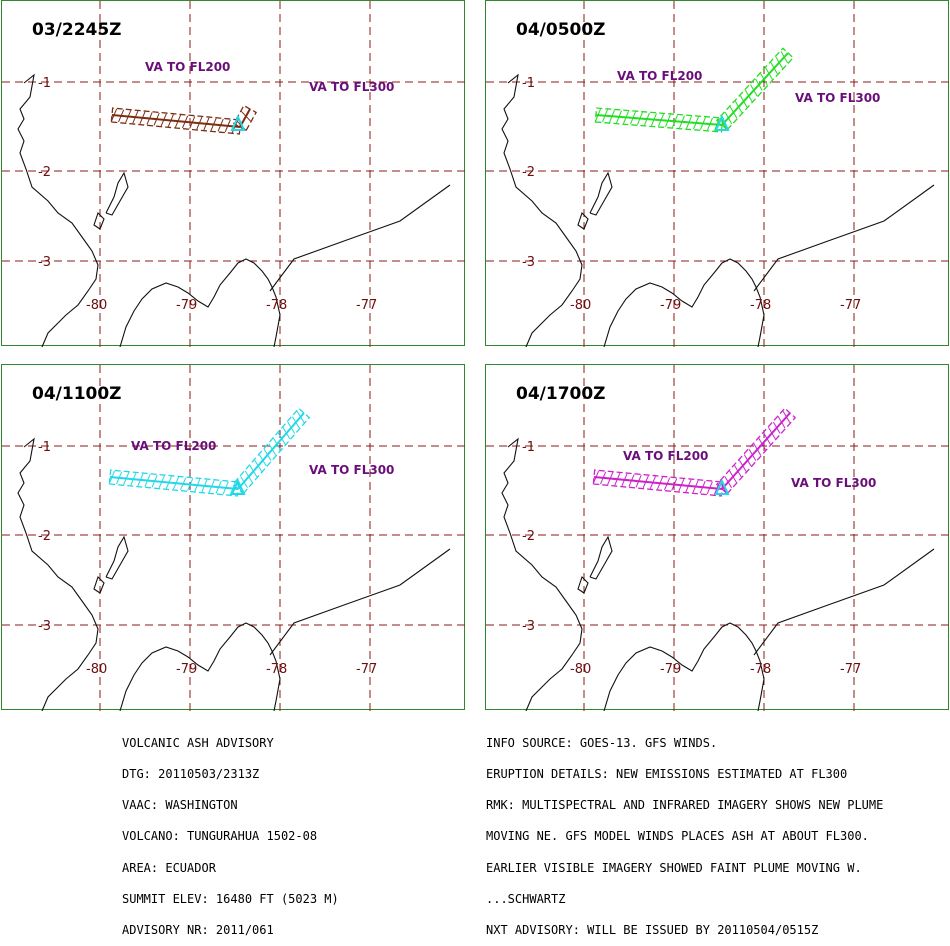  I want to click on advisory-line: SUMMIT ELEV: 16480 FT (5023 M), so click(230, 898).